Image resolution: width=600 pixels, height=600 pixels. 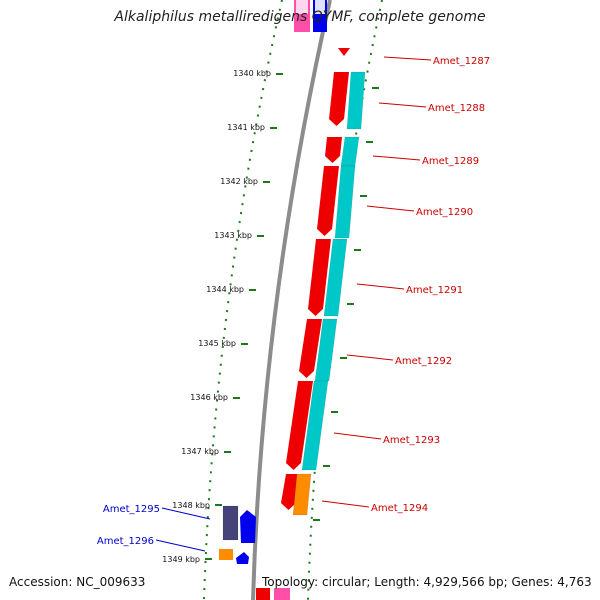 I want to click on gene-label-amet-1291: Amet_1291, so click(x=434, y=290).